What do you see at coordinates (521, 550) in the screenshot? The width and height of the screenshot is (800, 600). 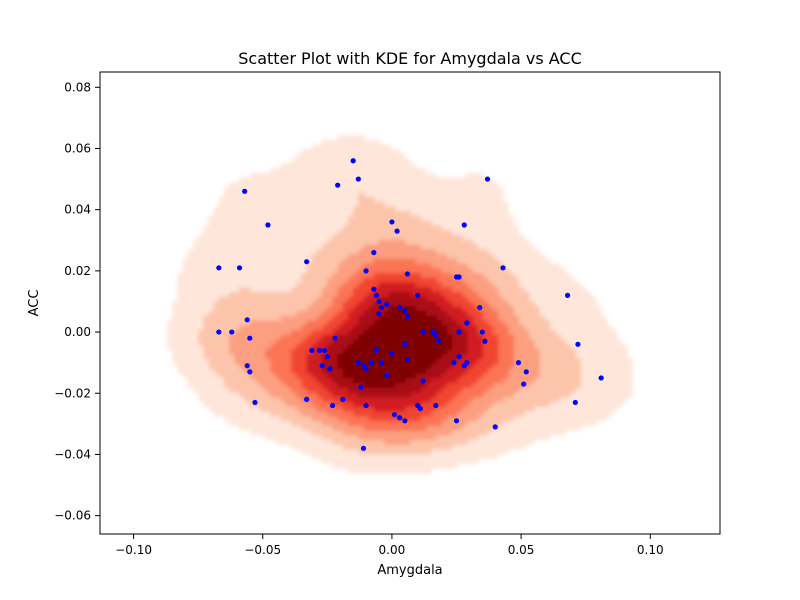 I see `x-tick-label: 0.05` at bounding box center [521, 550].